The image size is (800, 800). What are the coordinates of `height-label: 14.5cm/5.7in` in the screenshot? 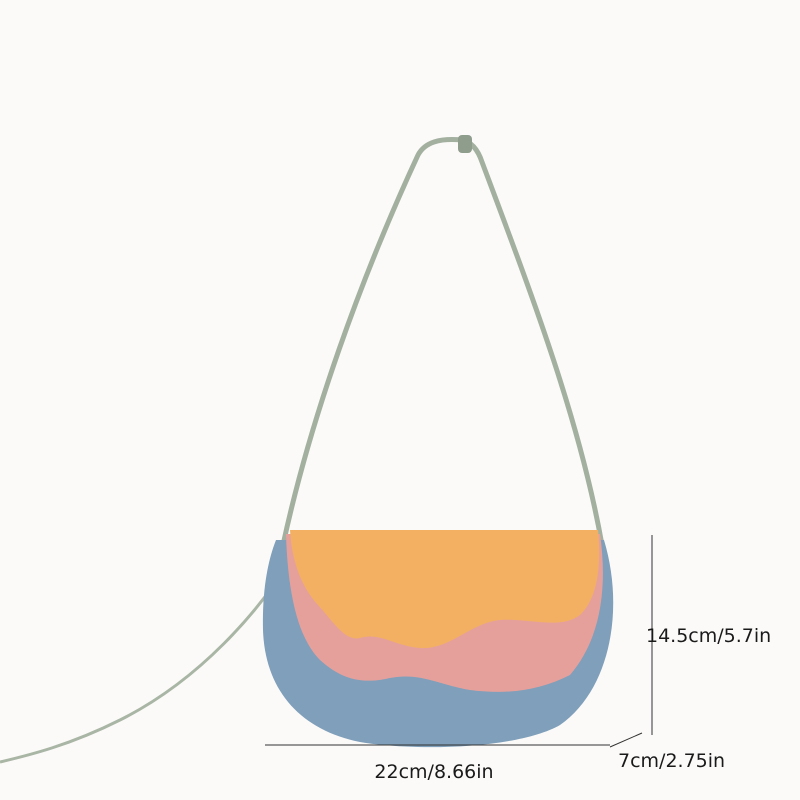 It's located at (708, 636).